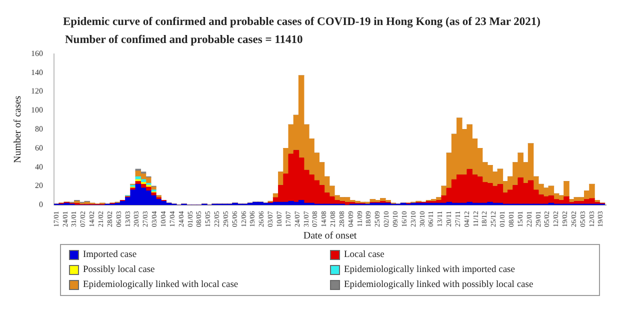 This screenshot has width=624, height=335. I want to click on legend-label: Epidemiologically linked with possibly local case, so click(439, 285).